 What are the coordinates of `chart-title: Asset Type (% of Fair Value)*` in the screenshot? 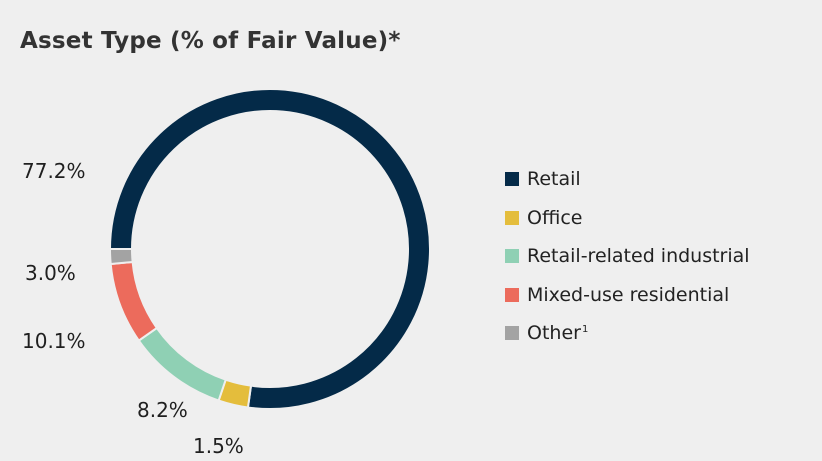 It's located at (210, 41).